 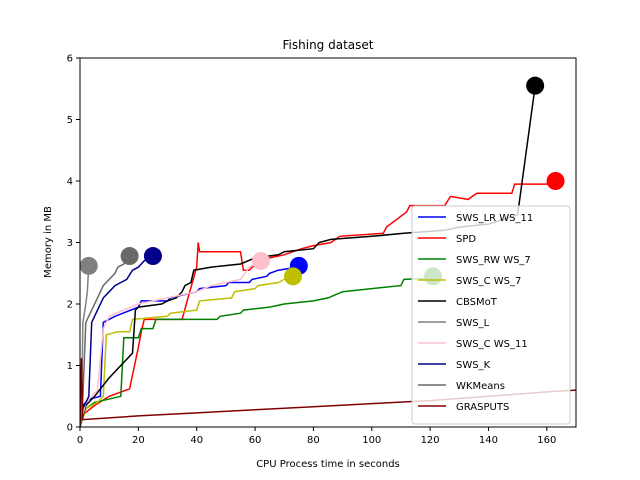 I want to click on x-axis-ticks: 0 20 40 60 80 100 120 140 160, so click(x=316, y=436).